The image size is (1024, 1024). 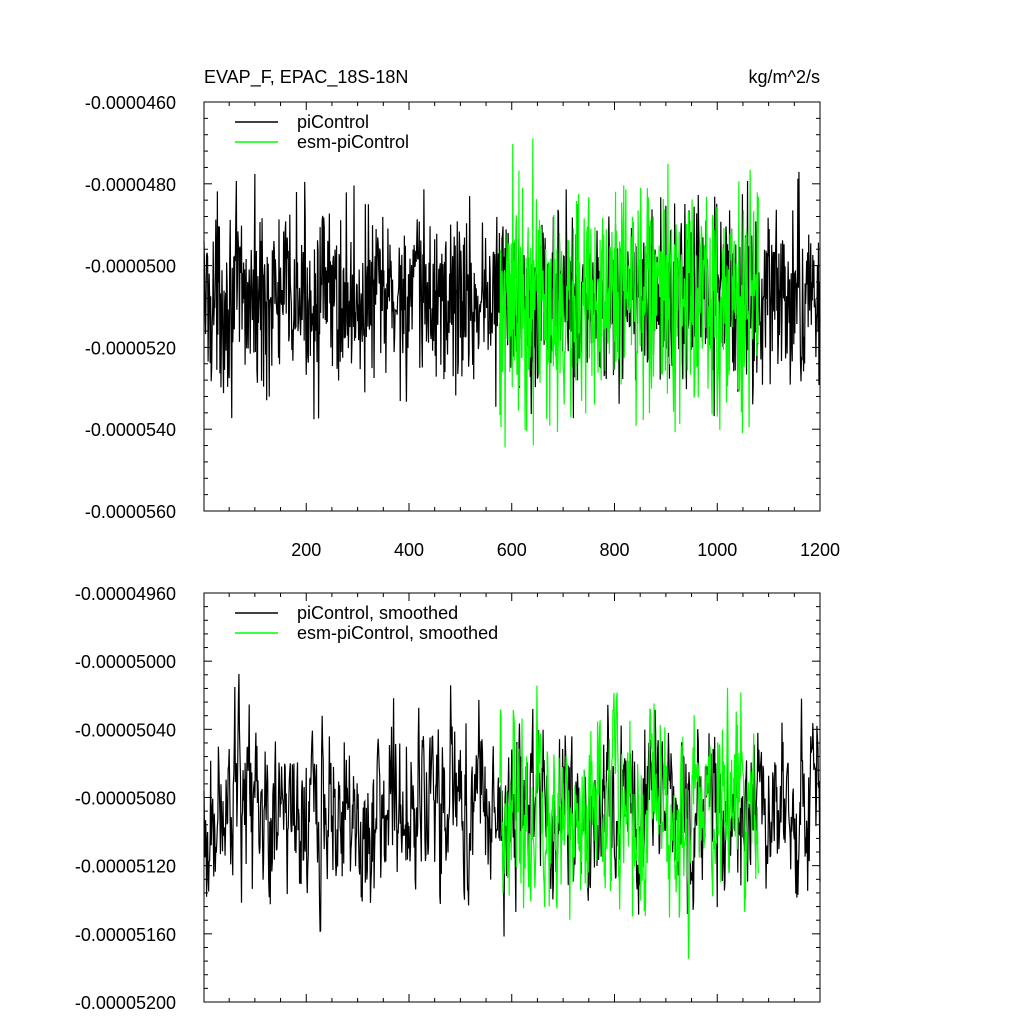 What do you see at coordinates (130, 512) in the screenshot?
I see `y-tick-label: -0.0000560` at bounding box center [130, 512].